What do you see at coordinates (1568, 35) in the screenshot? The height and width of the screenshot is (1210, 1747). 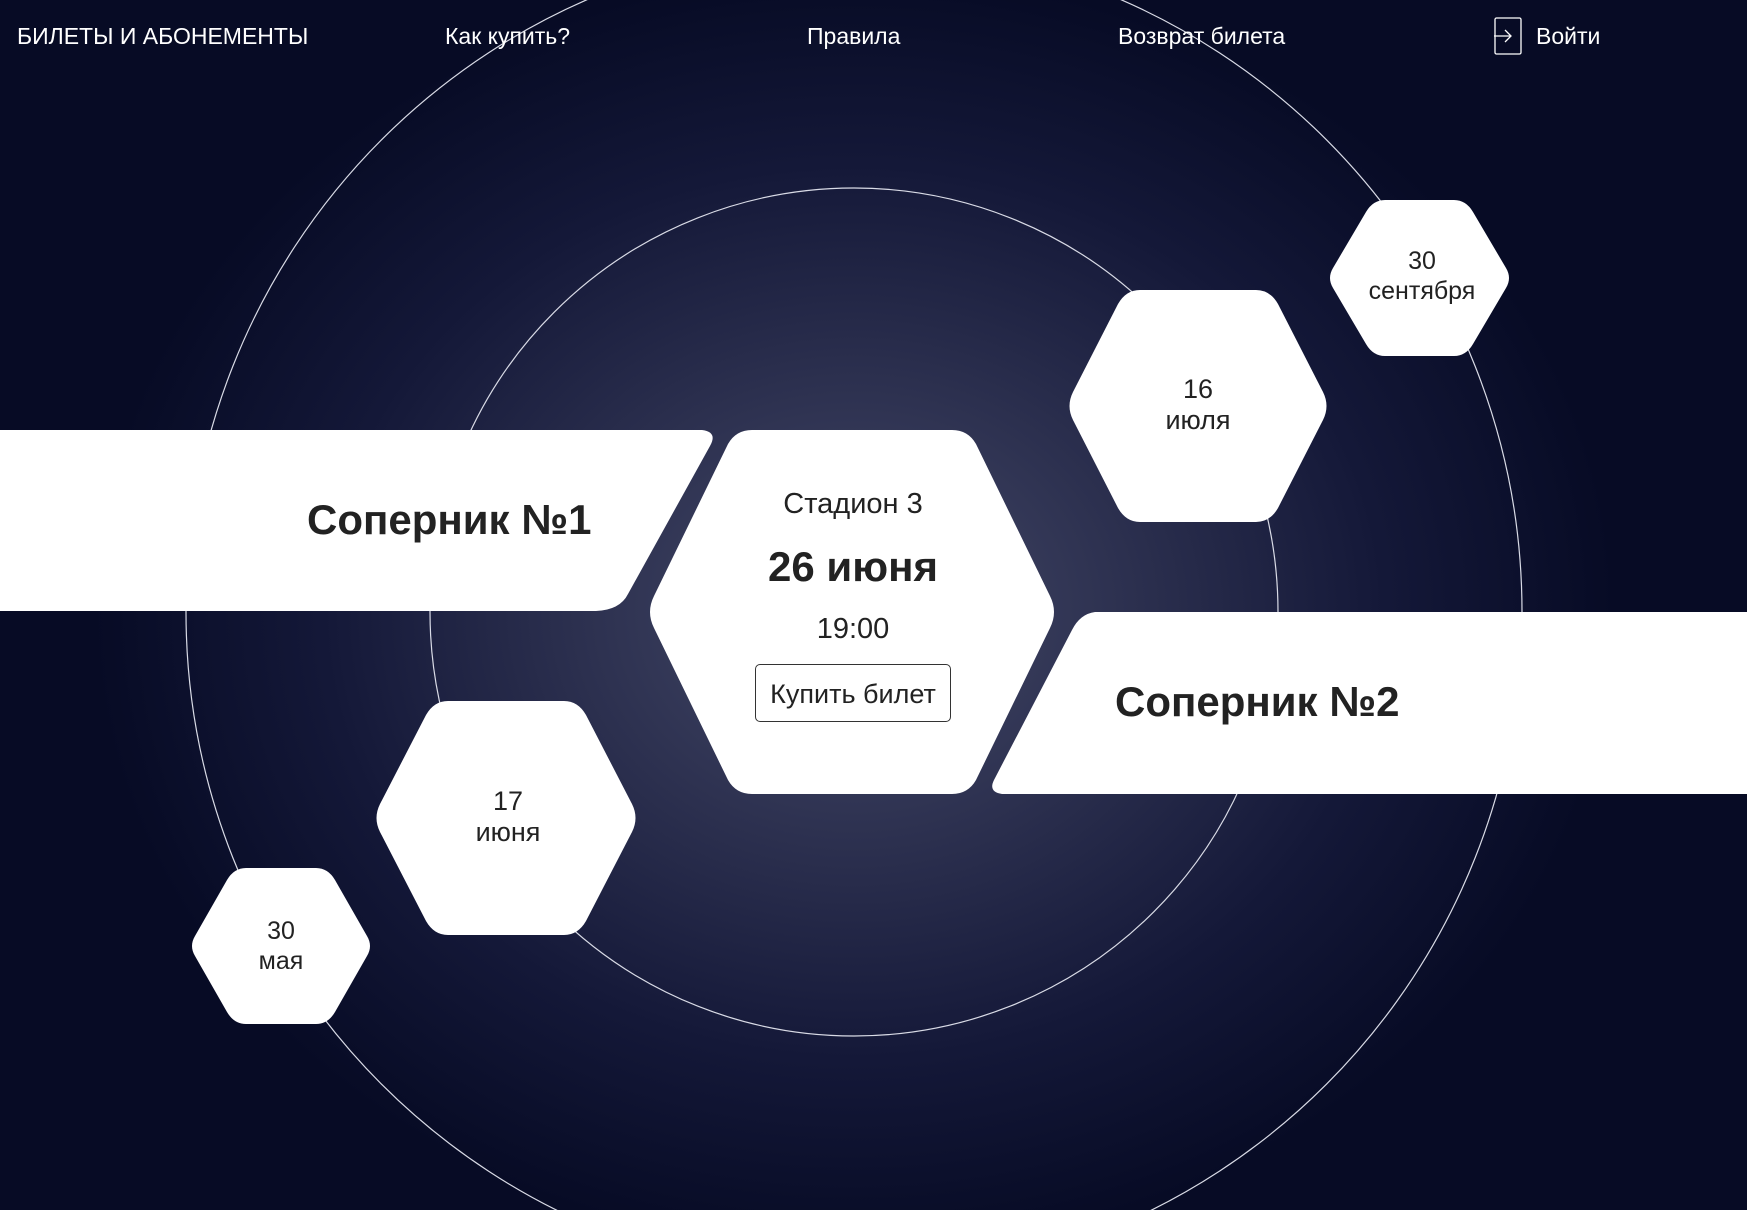 I see `login-label: Войти` at bounding box center [1568, 35].